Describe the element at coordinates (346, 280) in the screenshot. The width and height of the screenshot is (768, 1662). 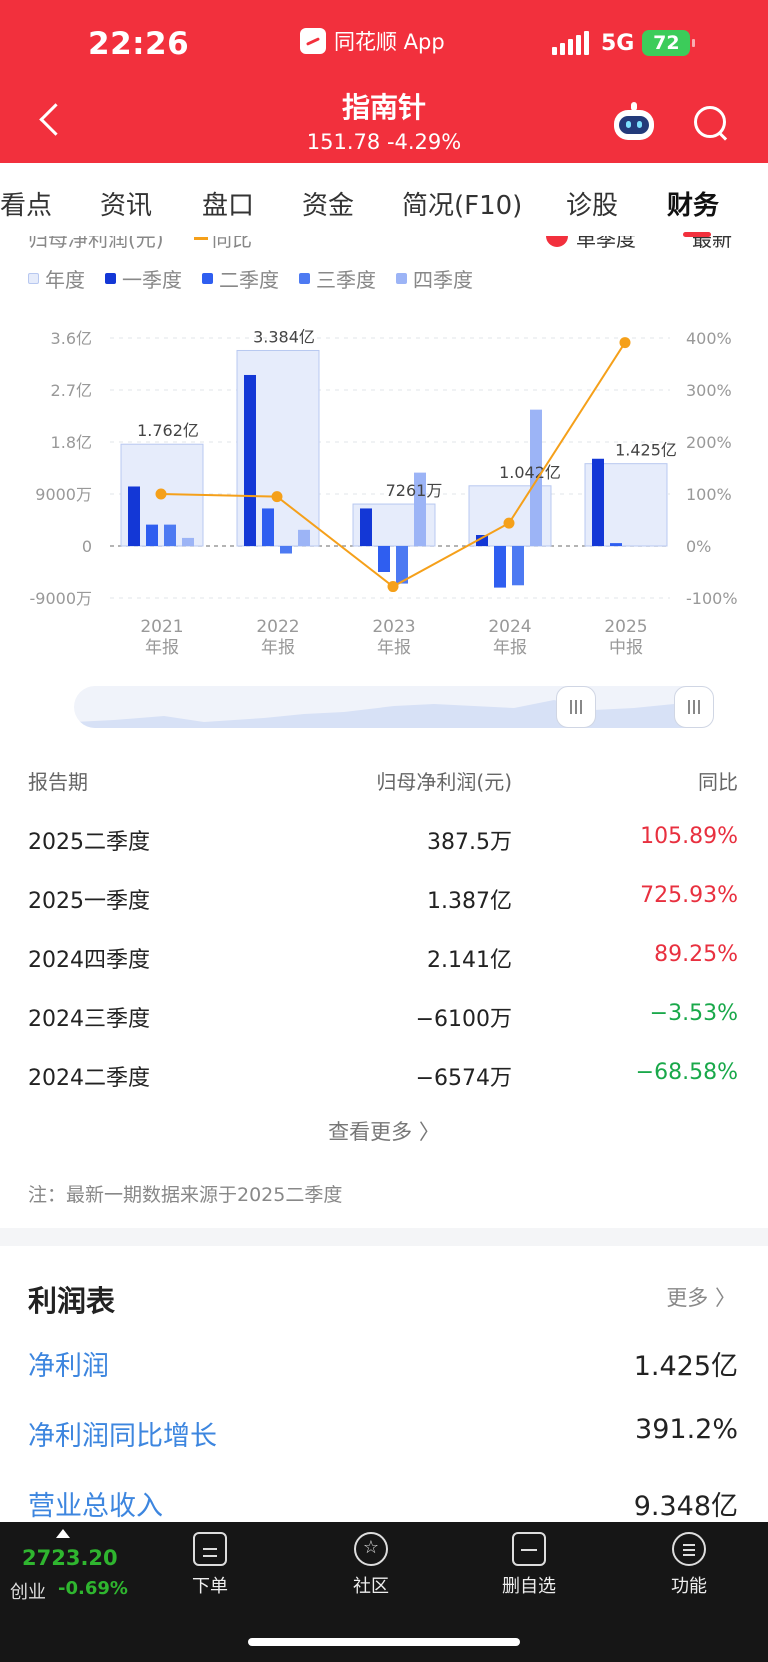
I see `legend-label: 三季度` at that location.